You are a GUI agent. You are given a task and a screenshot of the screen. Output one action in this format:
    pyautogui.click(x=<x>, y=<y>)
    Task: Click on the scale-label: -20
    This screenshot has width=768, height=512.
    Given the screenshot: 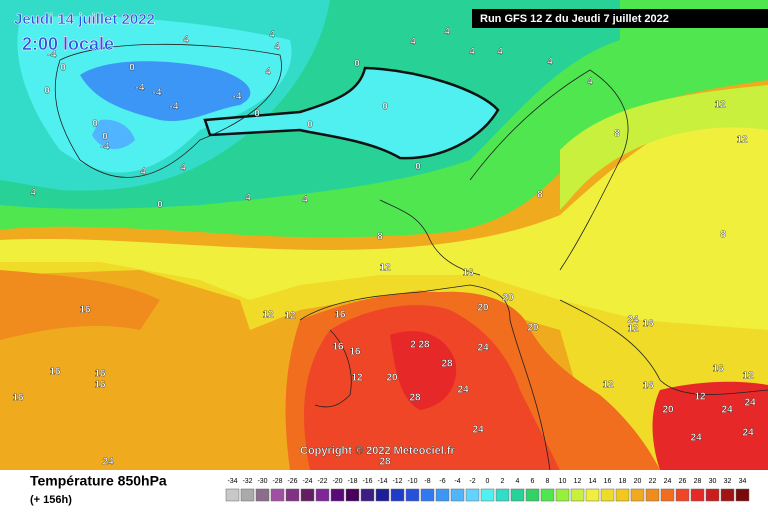 What is the action you would take?
    pyautogui.click(x=337, y=481)
    